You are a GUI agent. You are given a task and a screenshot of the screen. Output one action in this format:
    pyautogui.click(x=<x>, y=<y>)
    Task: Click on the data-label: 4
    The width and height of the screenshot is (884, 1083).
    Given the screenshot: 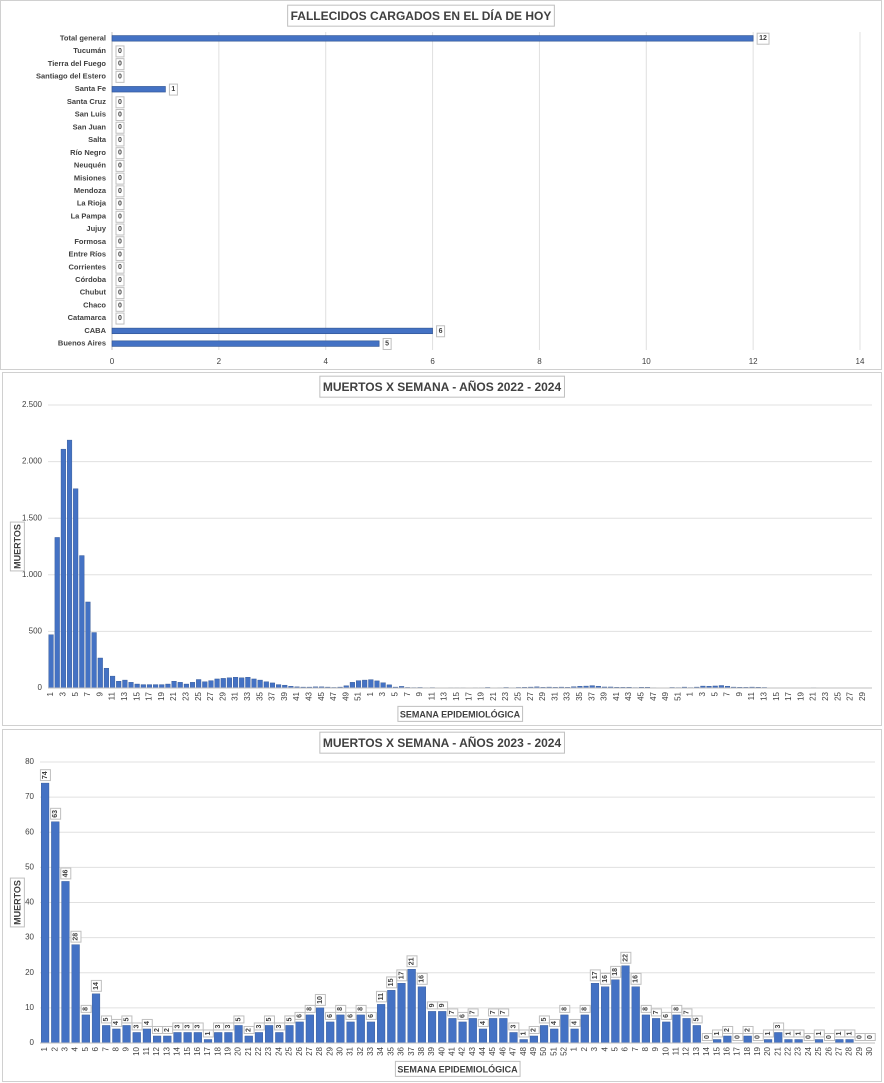 What is the action you would take?
    pyautogui.click(x=574, y=1023)
    